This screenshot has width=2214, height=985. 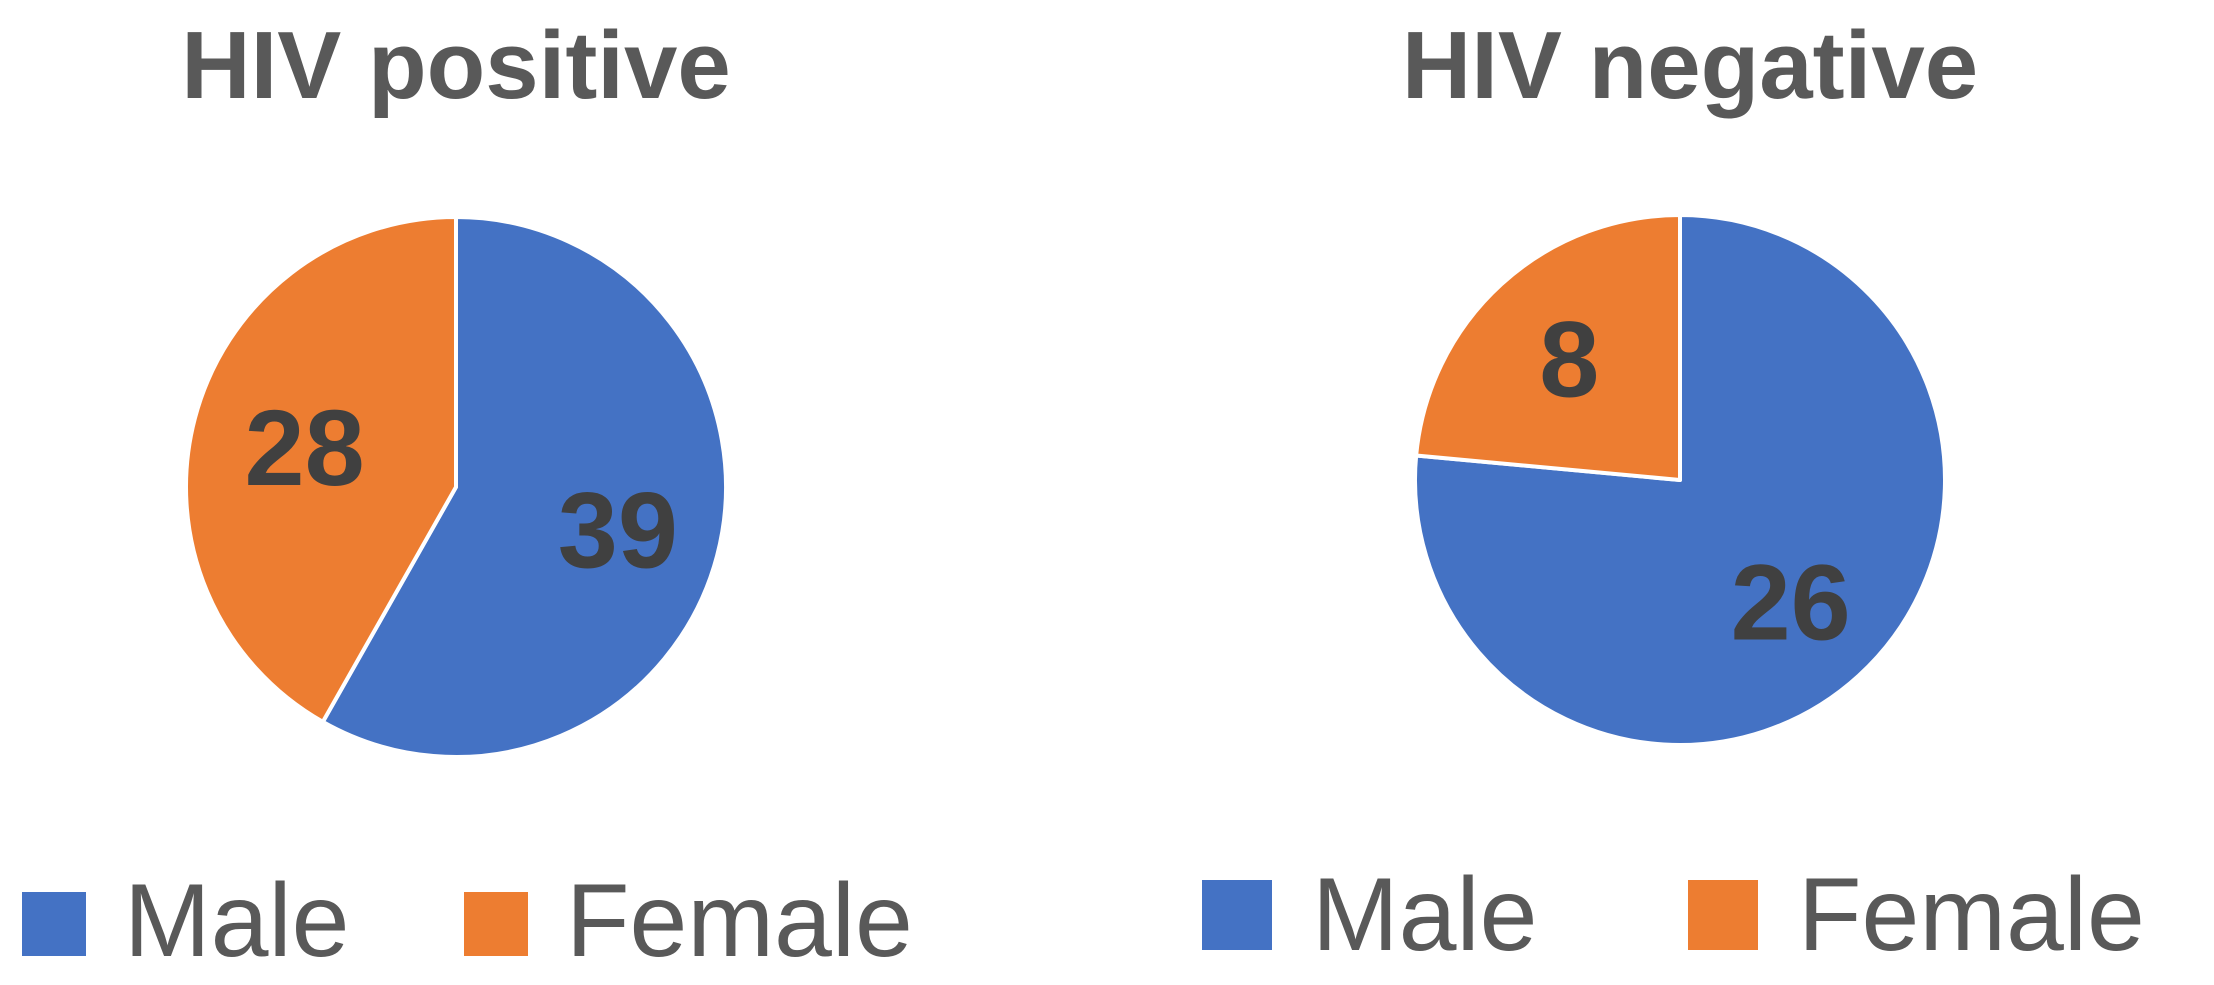 I want to click on chart-title-hiv-positive: HIV positive, so click(x=455, y=65).